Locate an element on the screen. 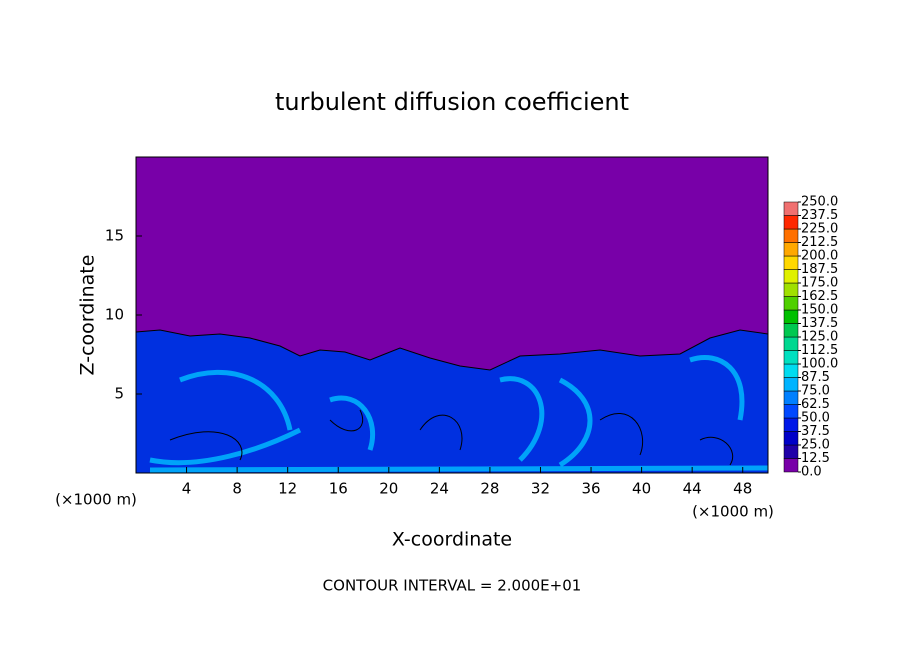 The width and height of the screenshot is (904, 654). colorbar-tick-label: 150.0 is located at coordinates (819, 310).